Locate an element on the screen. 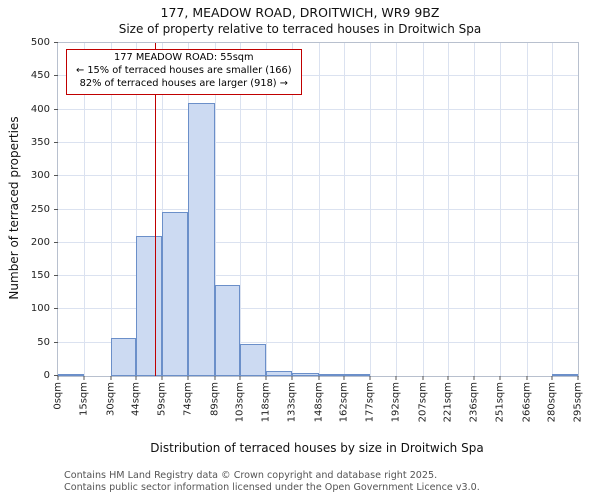 The width and height of the screenshot is (600, 500). y-tick-label: 400 is located at coordinates (40, 109).